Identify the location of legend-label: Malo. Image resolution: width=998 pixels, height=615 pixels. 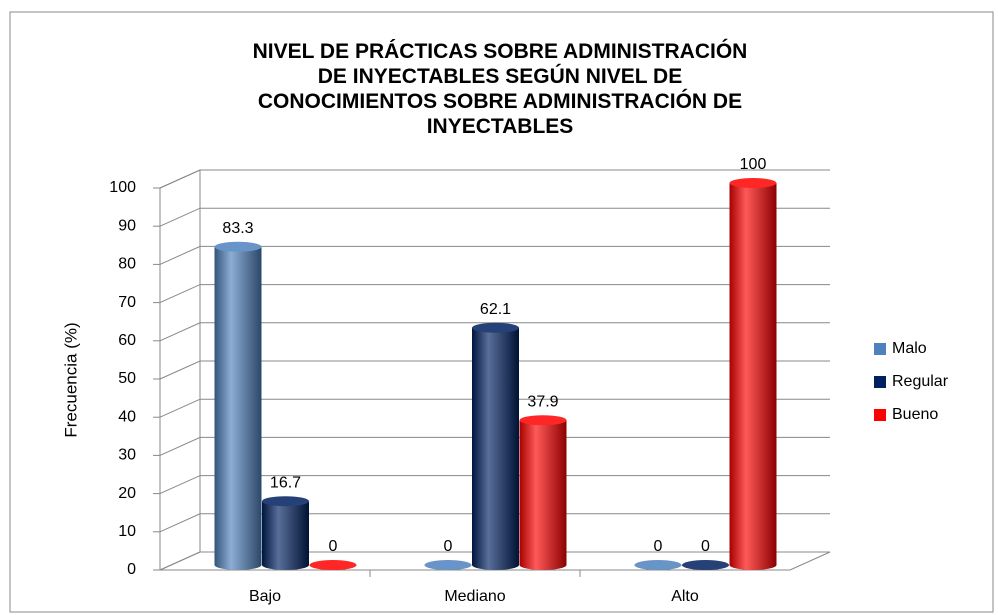
(909, 348).